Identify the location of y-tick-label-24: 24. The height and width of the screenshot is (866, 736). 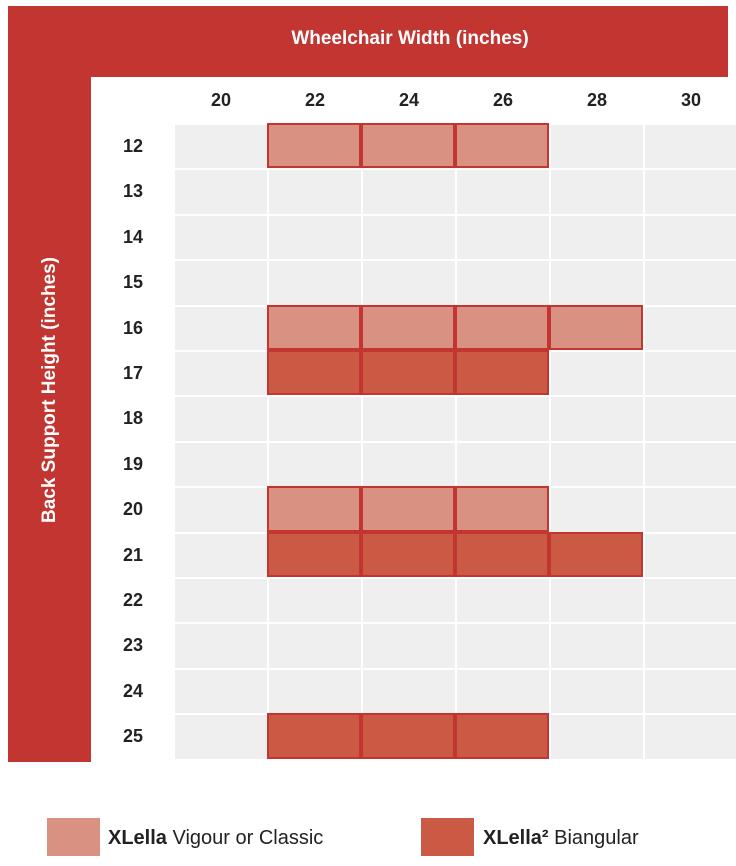
(133, 690).